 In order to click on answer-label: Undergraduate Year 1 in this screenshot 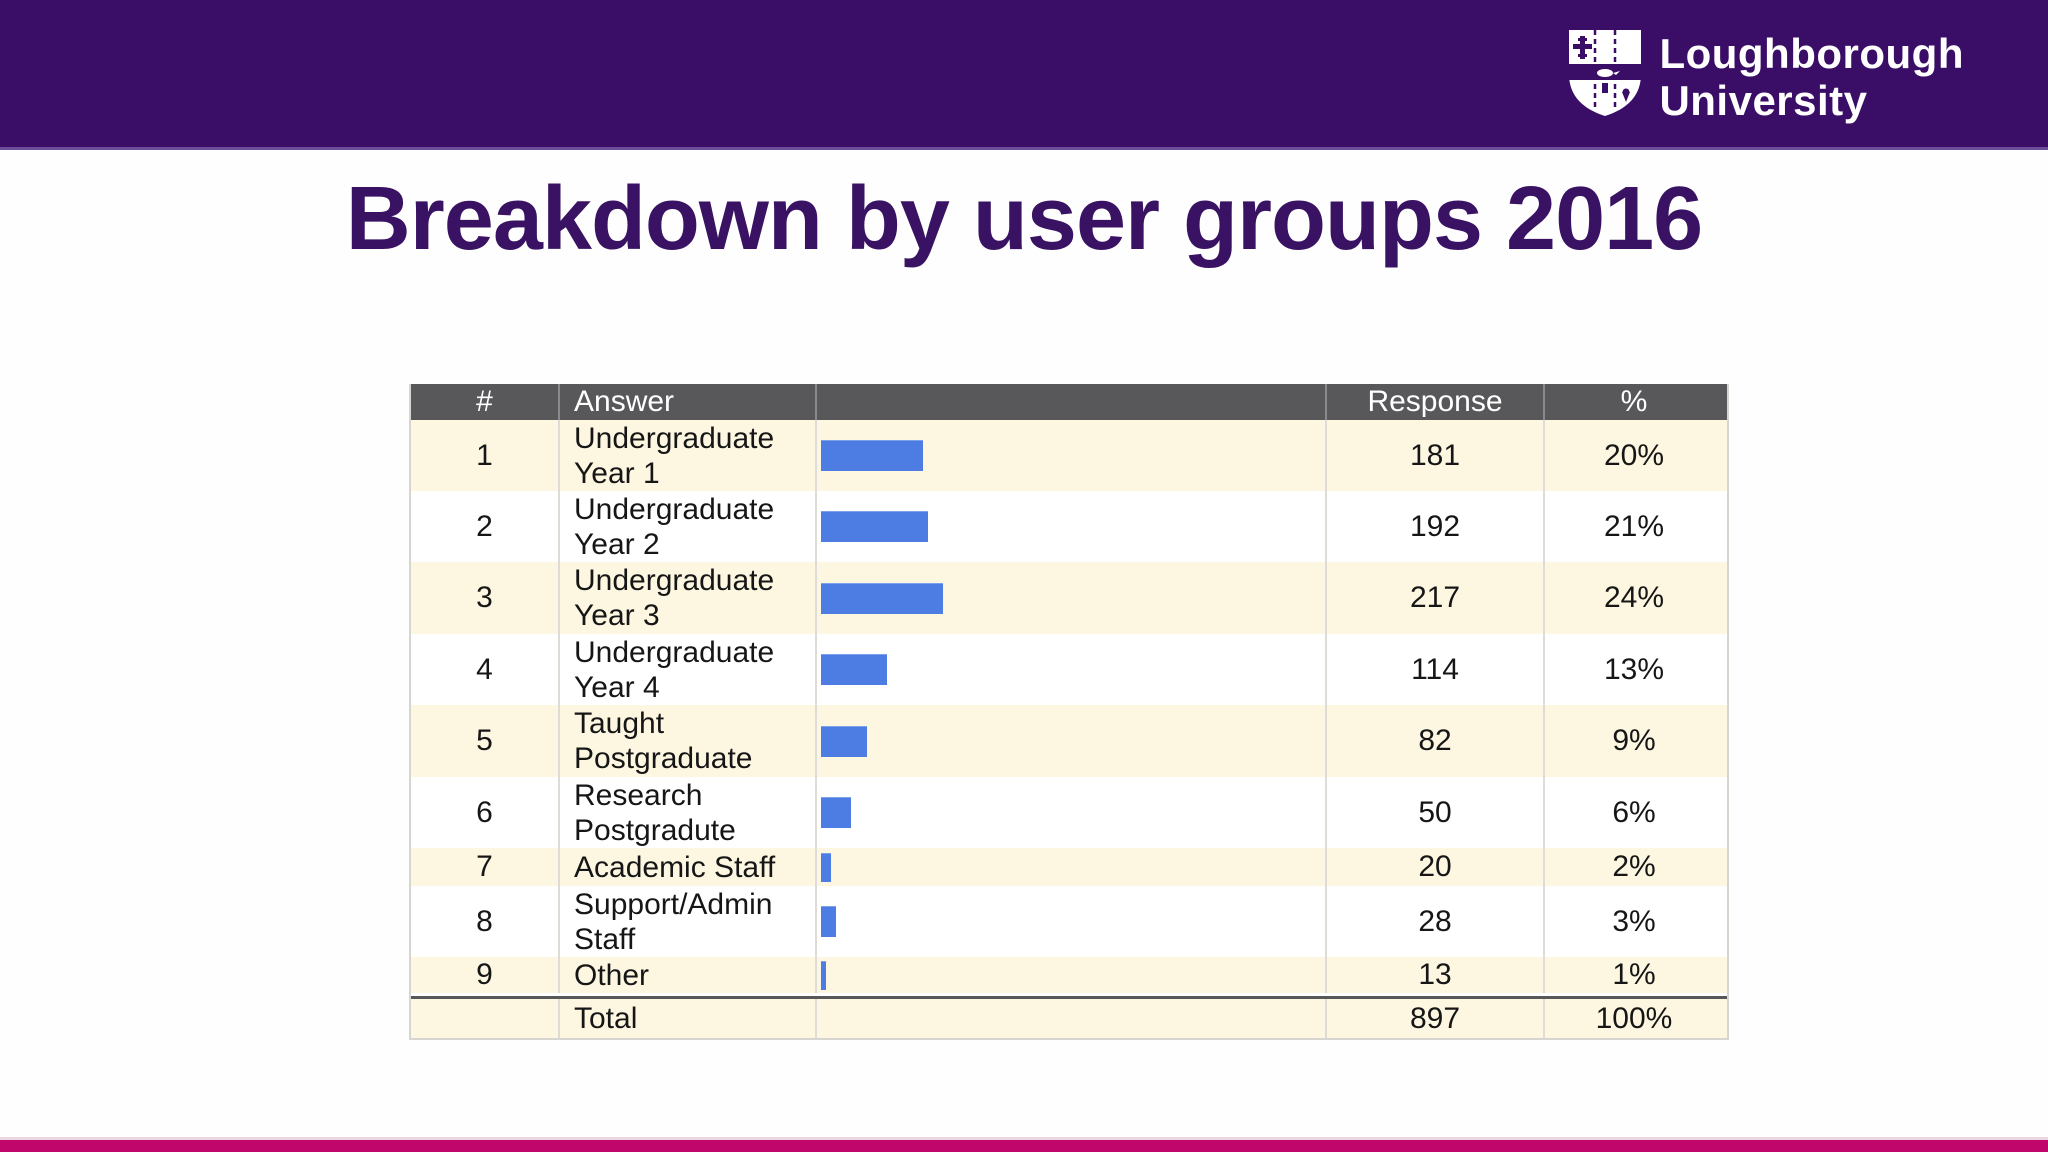, I will do `click(686, 455)`.